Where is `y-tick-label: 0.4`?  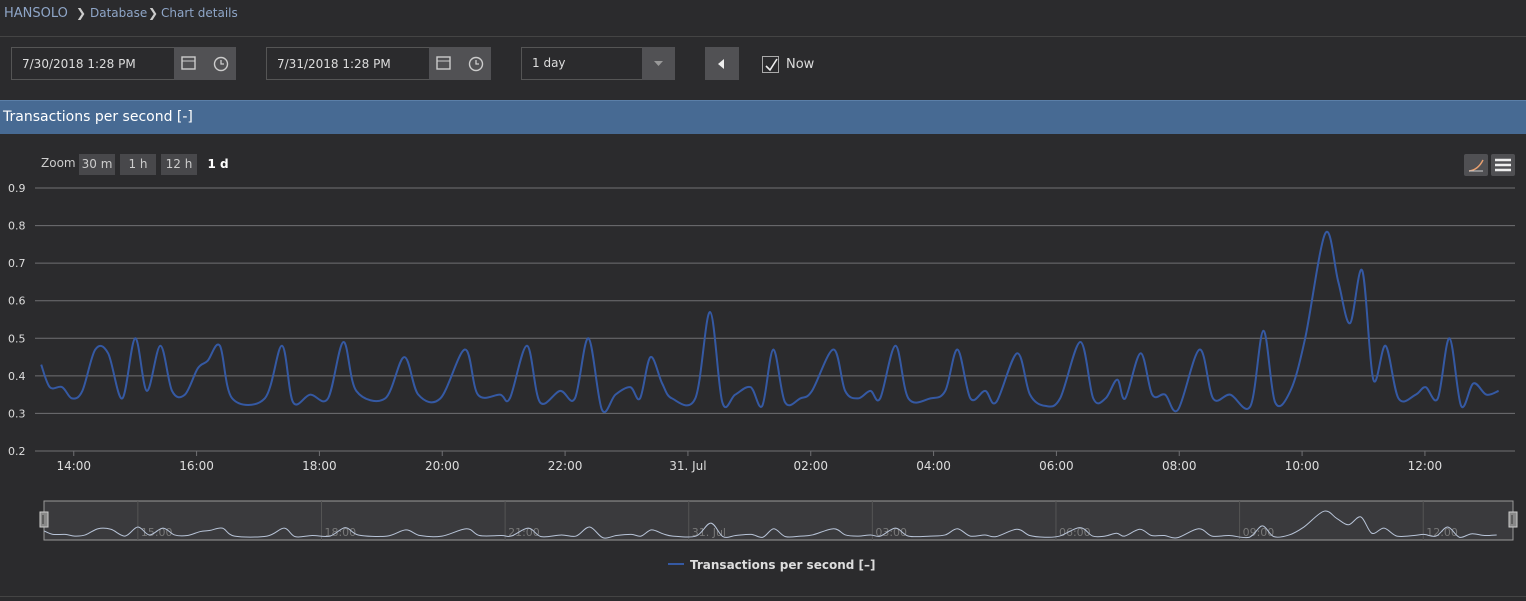 y-tick-label: 0.4 is located at coordinates (17, 376).